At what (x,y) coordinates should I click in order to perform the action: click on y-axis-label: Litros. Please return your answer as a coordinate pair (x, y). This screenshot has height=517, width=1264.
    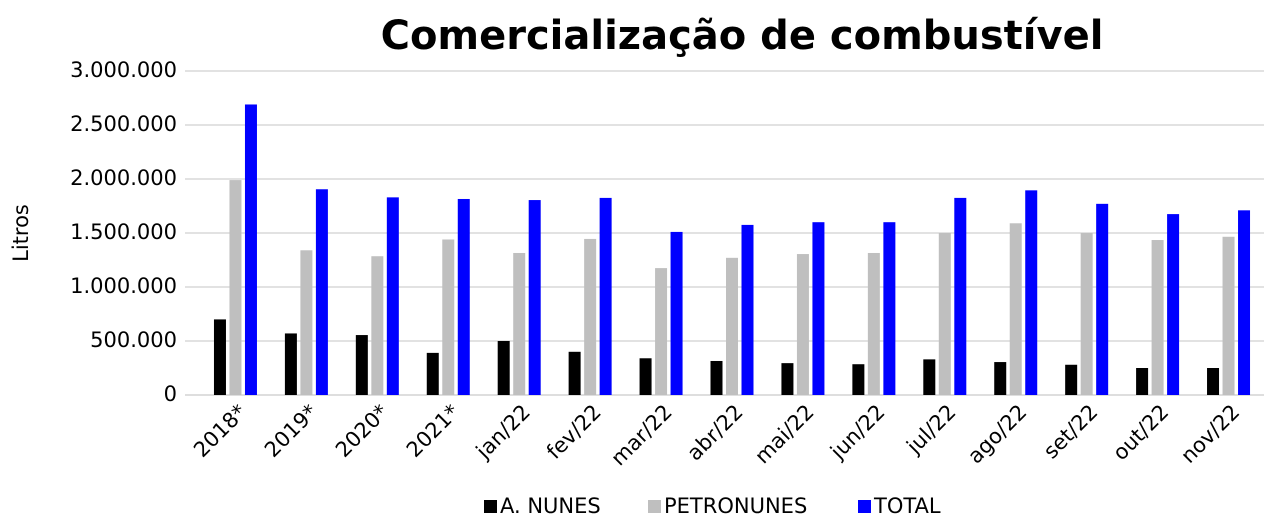
    Looking at the image, I should click on (21, 233).